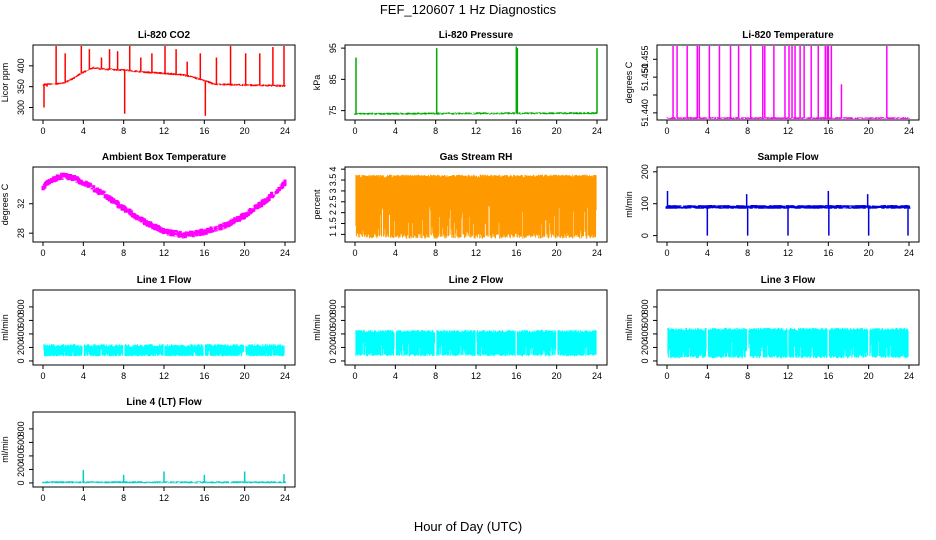 Image resolution: width=936 pixels, height=540 pixels. What do you see at coordinates (788, 35) in the screenshot?
I see `panel-title: Li-820 Temperature` at bounding box center [788, 35].